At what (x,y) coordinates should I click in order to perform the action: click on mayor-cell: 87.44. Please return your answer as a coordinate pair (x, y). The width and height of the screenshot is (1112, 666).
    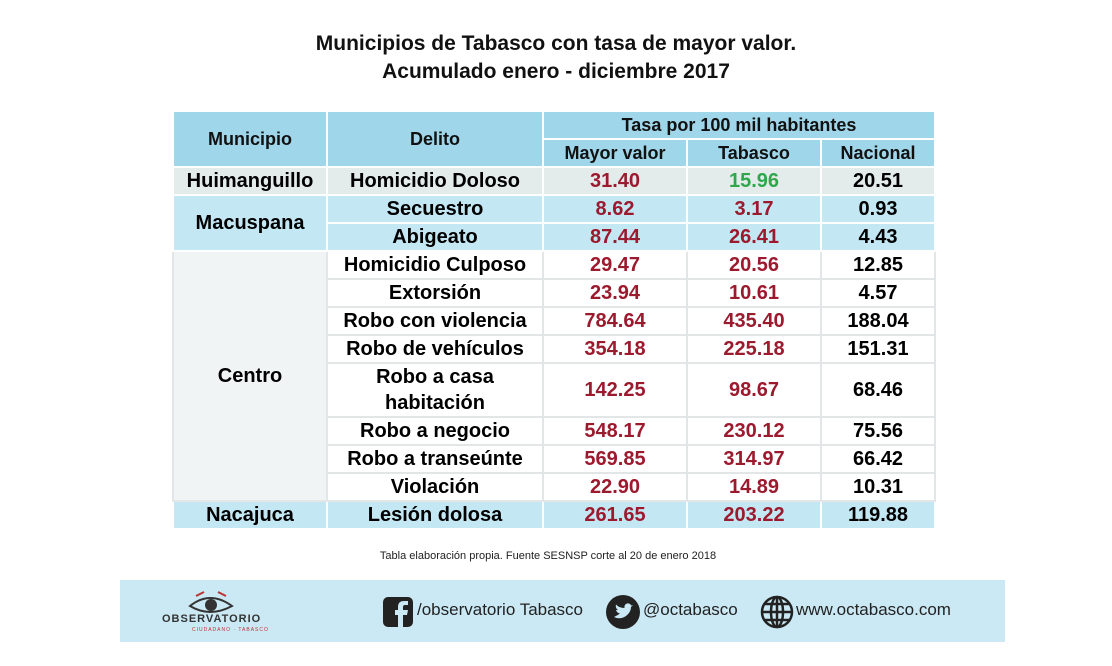
    Looking at the image, I should click on (615, 237).